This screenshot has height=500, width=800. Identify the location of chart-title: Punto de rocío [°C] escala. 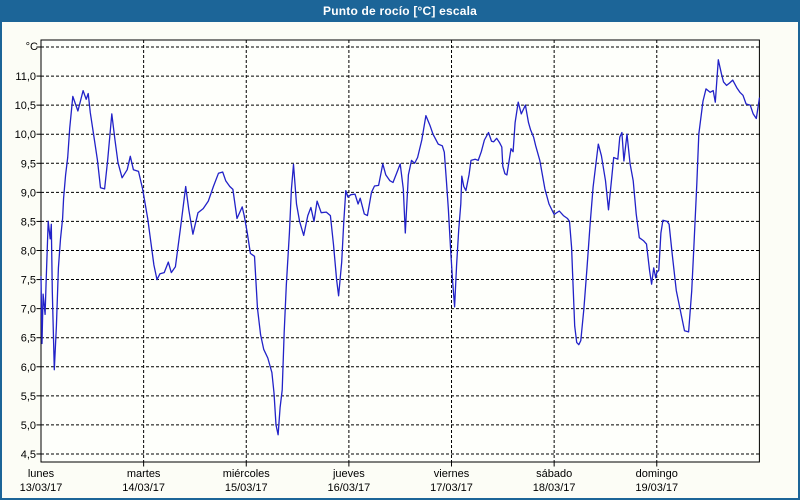
(400, 11).